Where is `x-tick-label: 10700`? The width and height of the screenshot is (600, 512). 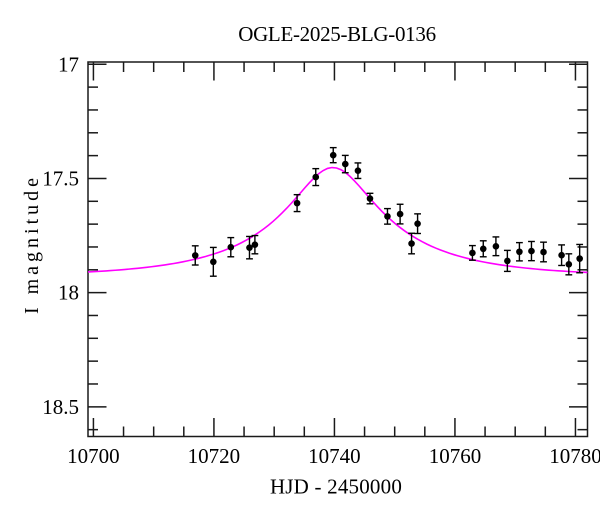 x-tick-label: 10700 is located at coordinates (93, 456).